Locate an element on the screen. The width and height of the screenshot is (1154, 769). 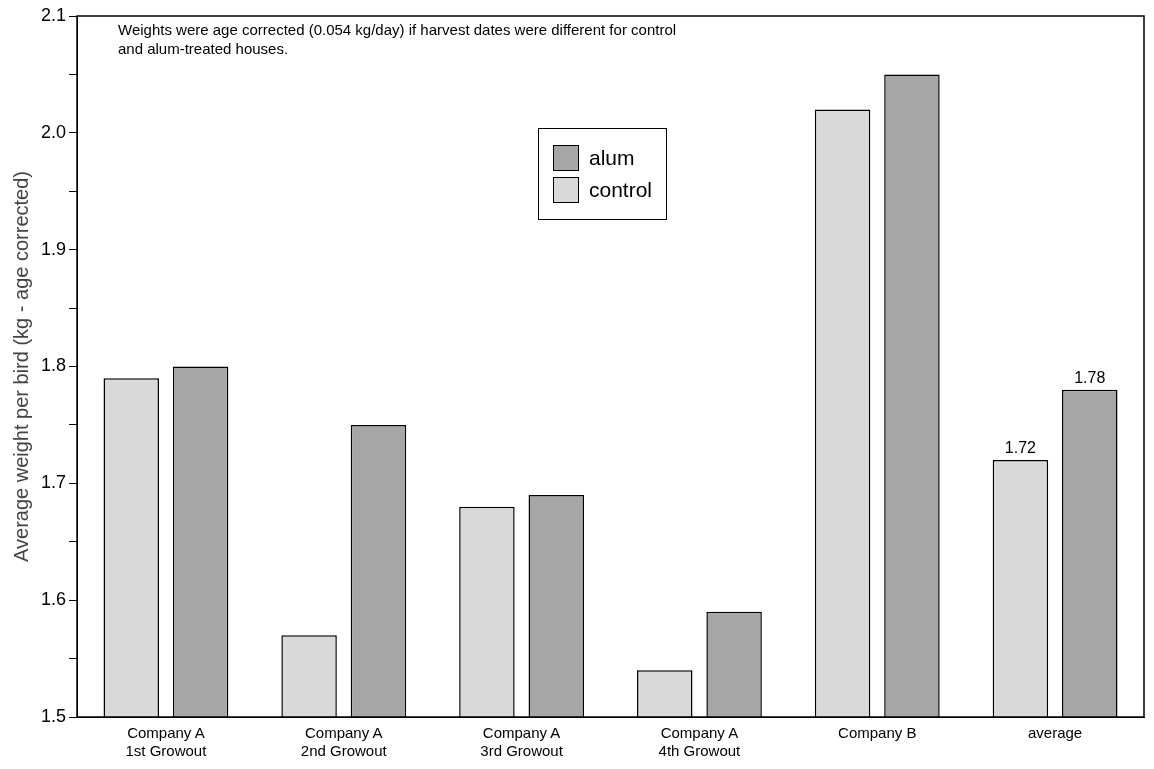
legend-label: alum is located at coordinates (612, 158).